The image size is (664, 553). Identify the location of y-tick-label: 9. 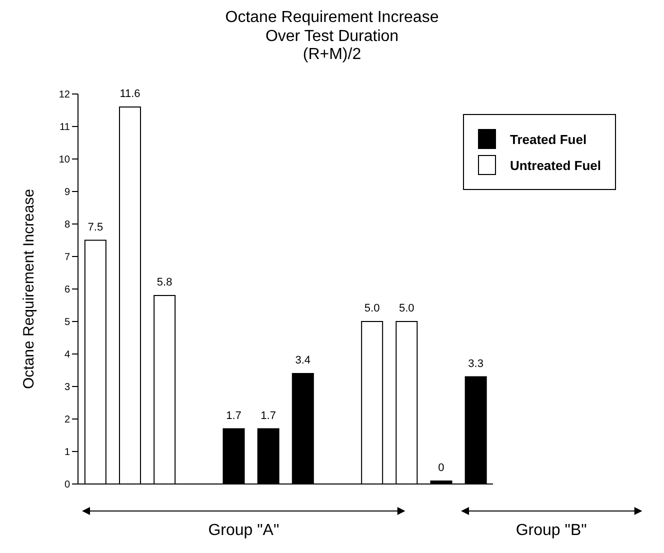
(67, 192).